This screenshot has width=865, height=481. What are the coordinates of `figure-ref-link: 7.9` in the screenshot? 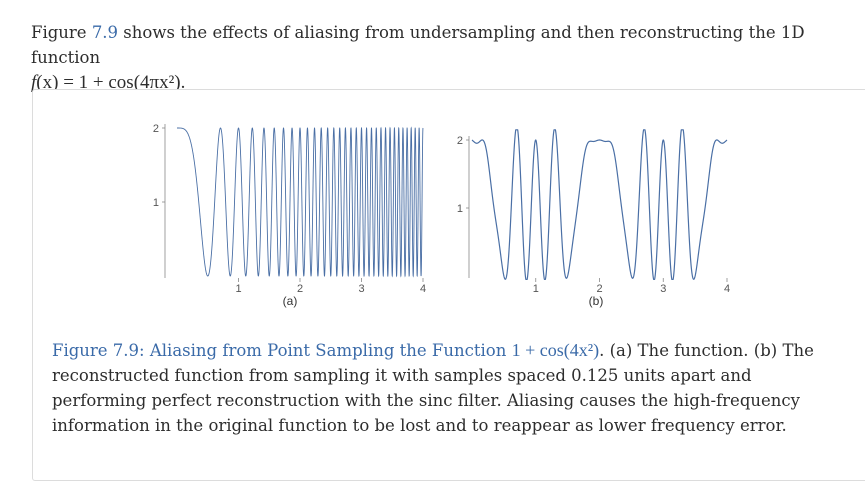 It's located at (105, 32).